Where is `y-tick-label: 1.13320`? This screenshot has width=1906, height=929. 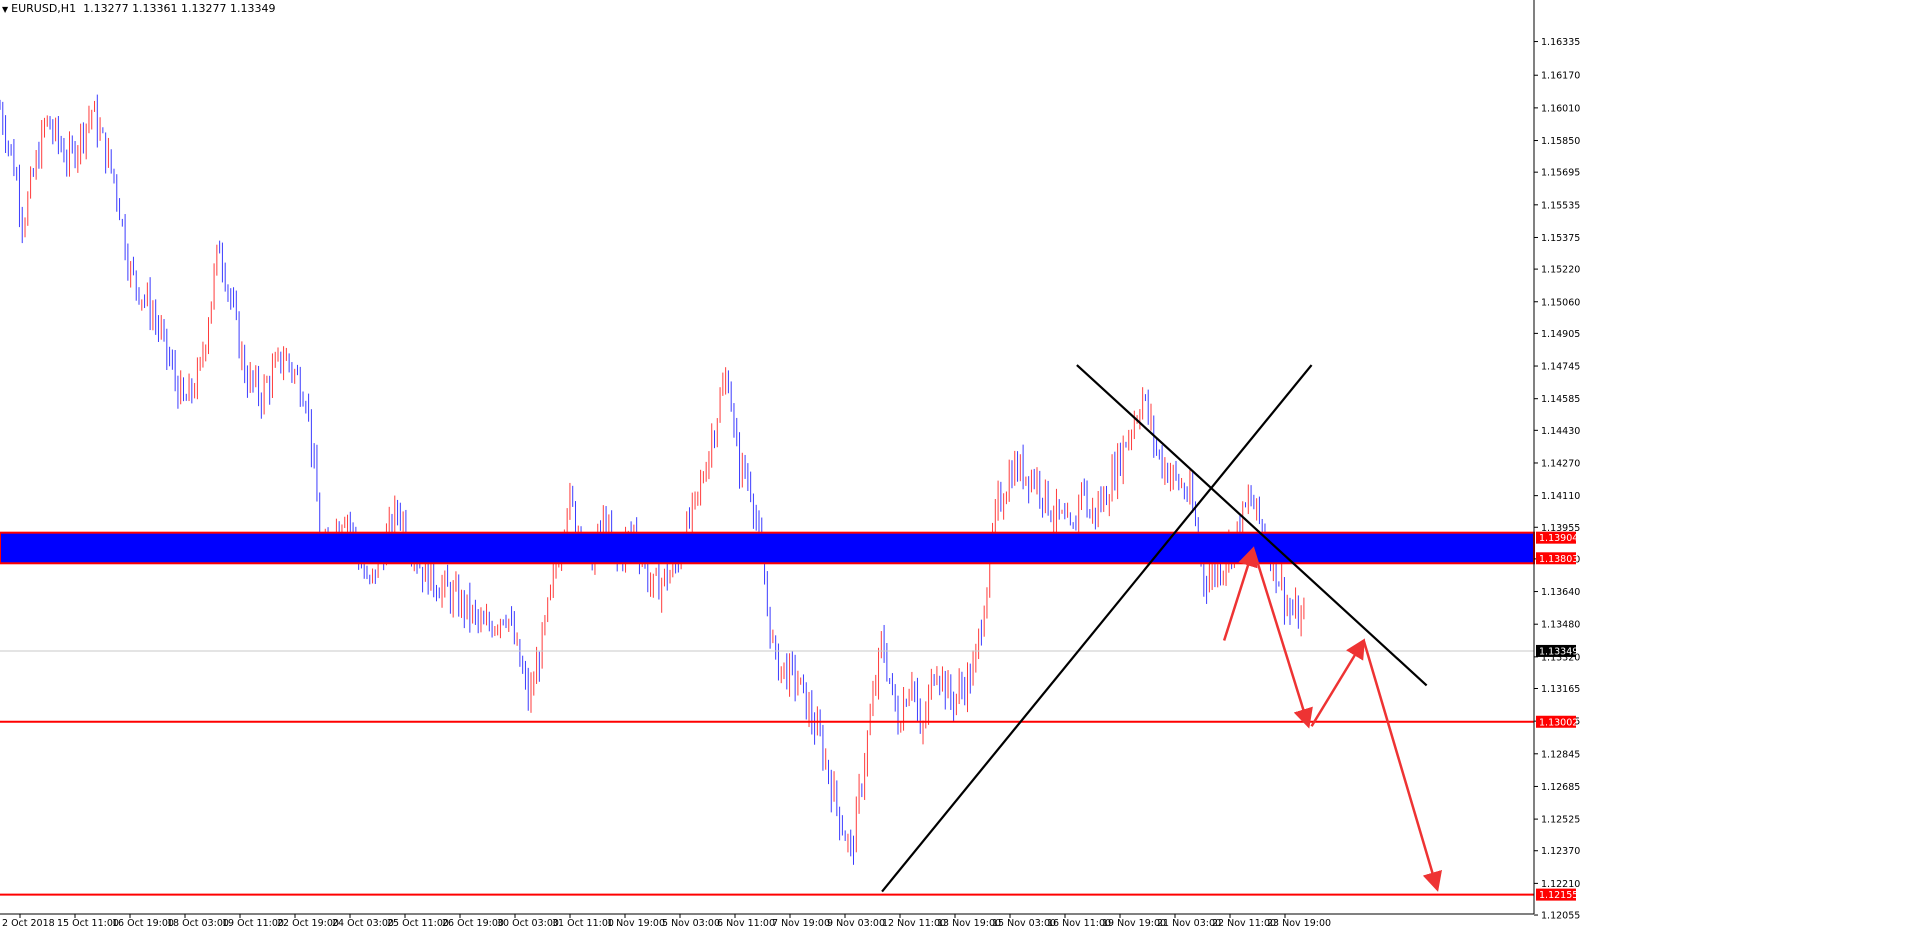
y-tick-label: 1.13320 is located at coordinates (1560, 657).